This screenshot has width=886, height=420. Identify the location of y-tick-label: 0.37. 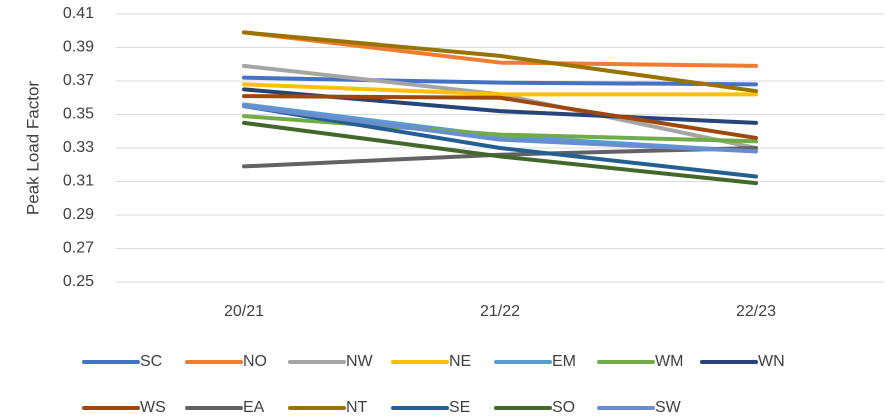
(78, 80).